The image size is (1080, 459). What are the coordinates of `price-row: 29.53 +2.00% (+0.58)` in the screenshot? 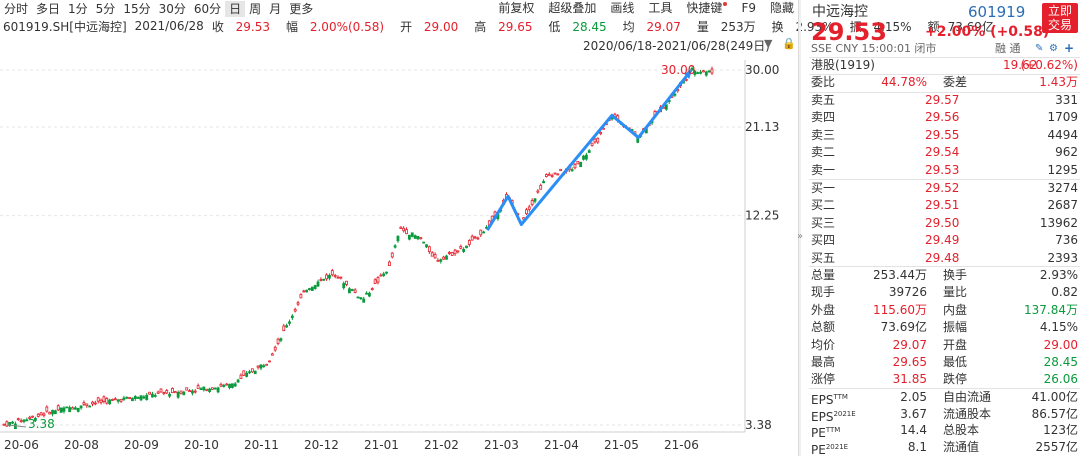 It's located at (944, 32).